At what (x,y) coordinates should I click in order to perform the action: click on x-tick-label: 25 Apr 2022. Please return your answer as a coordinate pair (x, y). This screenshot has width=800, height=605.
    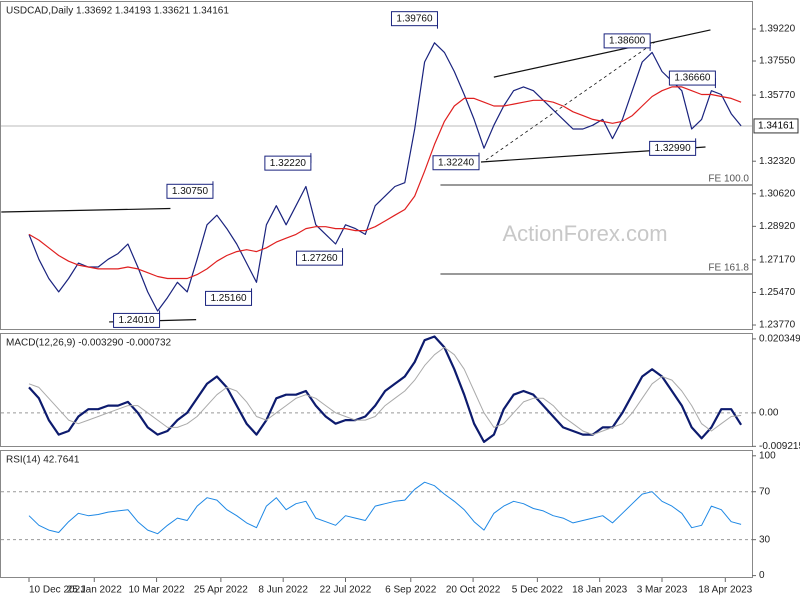
    Looking at the image, I should click on (221, 590).